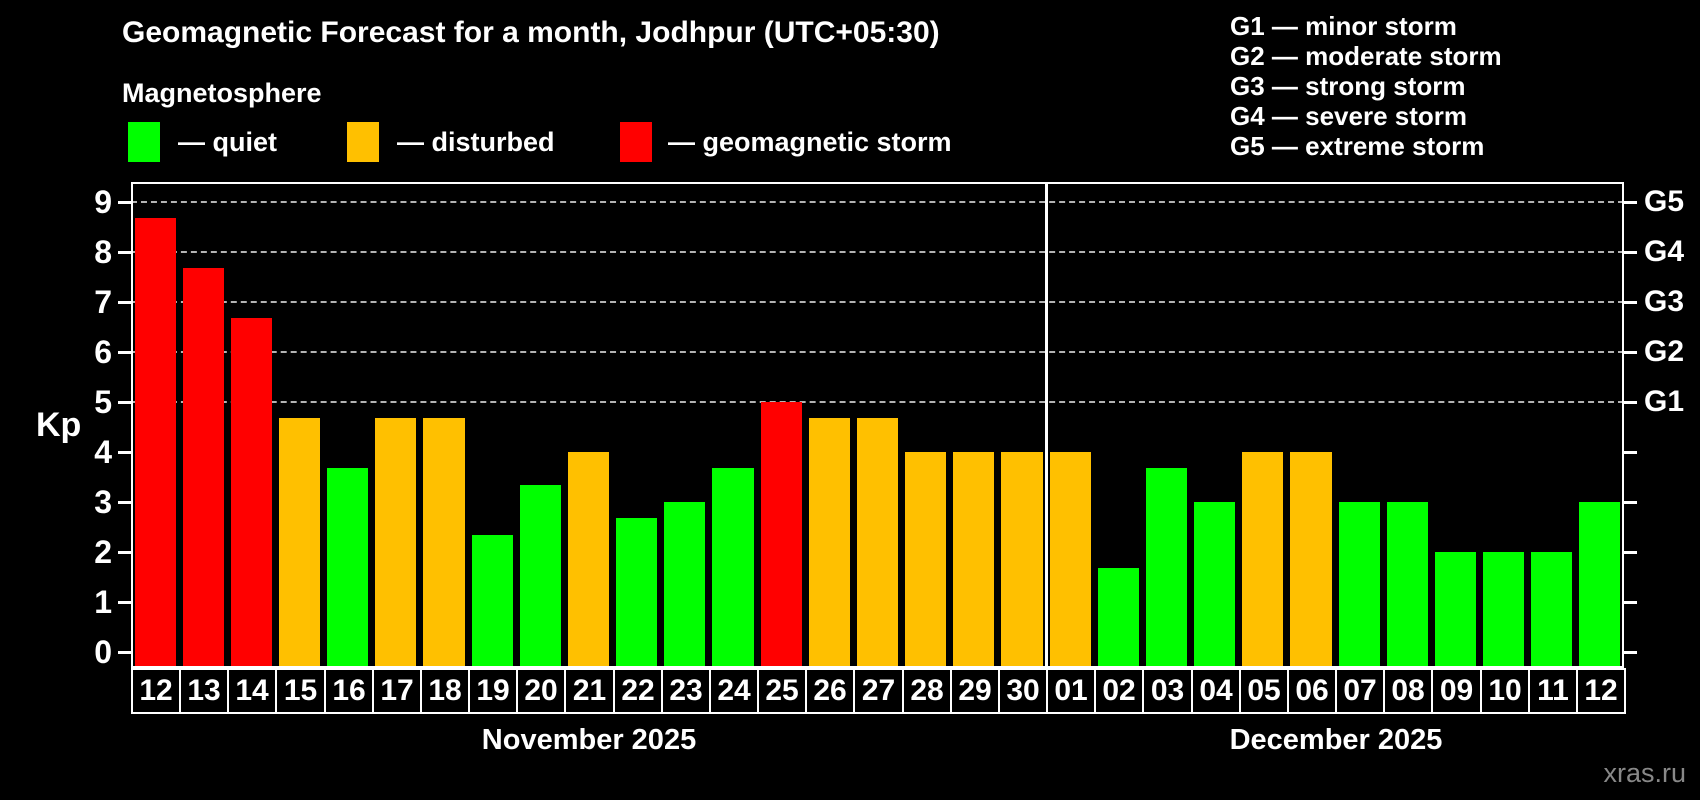 The width and height of the screenshot is (1700, 800). I want to click on legend-label-storm: — geomagnetic storm, so click(810, 142).